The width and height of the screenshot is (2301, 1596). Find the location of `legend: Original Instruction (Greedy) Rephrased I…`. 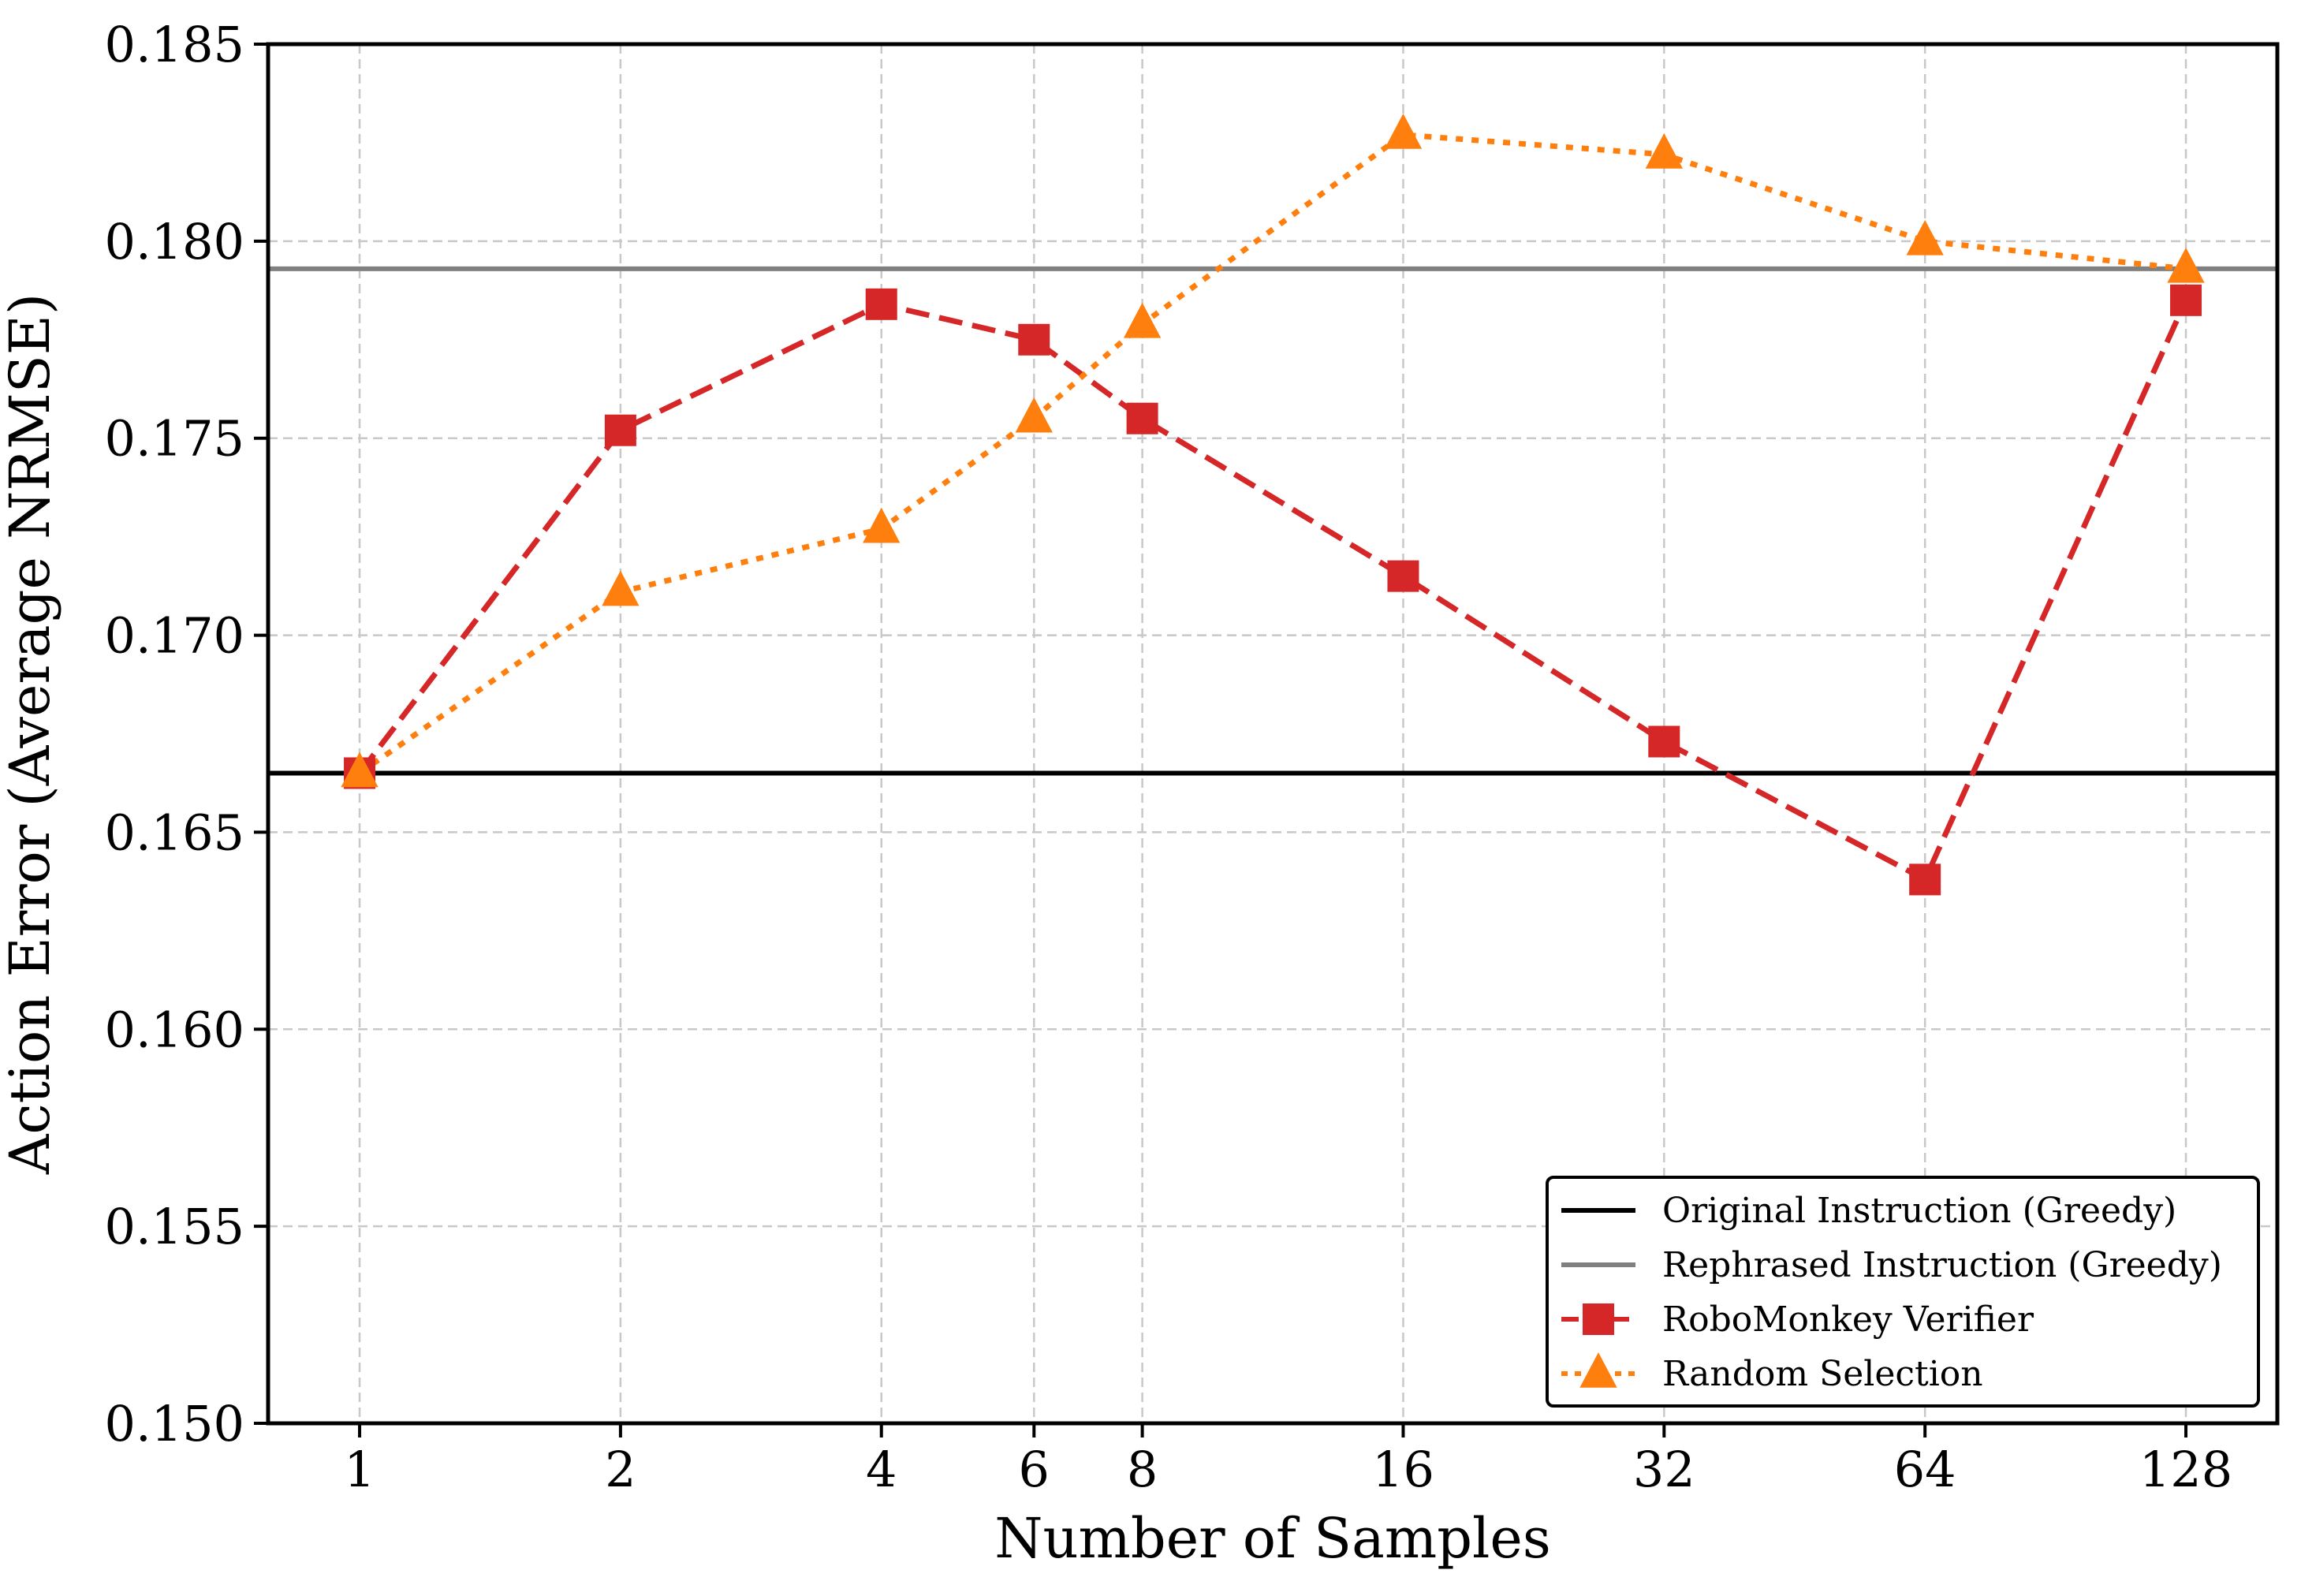

legend: Original Instruction (Greedy) Rephrased I… is located at coordinates (1903, 1292).